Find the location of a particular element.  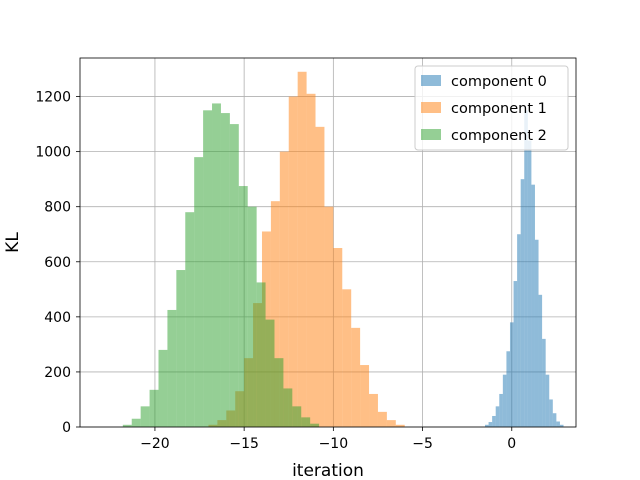

y-tick-label: 800 is located at coordinates (57, 208).